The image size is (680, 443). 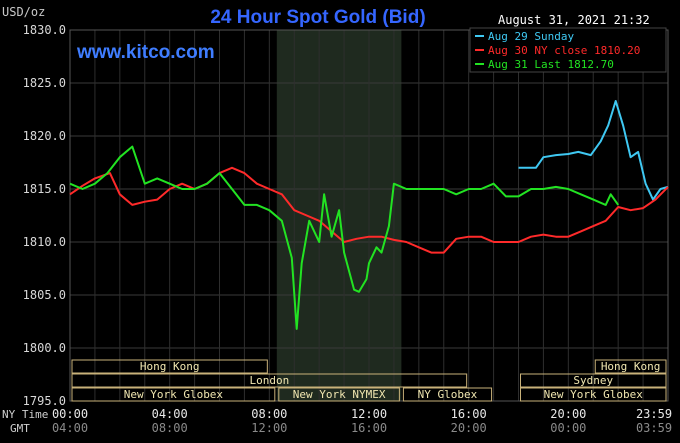 I want to click on x-tick-label-gmt: 08:00, so click(x=170, y=428).